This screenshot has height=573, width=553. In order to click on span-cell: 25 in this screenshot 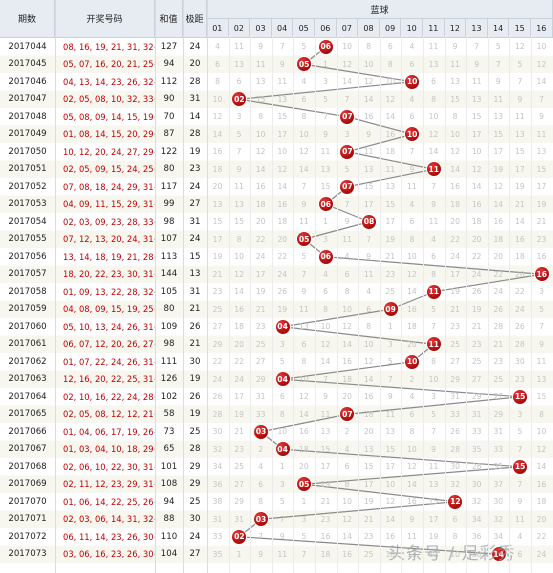, I will do `click(195, 431)`.